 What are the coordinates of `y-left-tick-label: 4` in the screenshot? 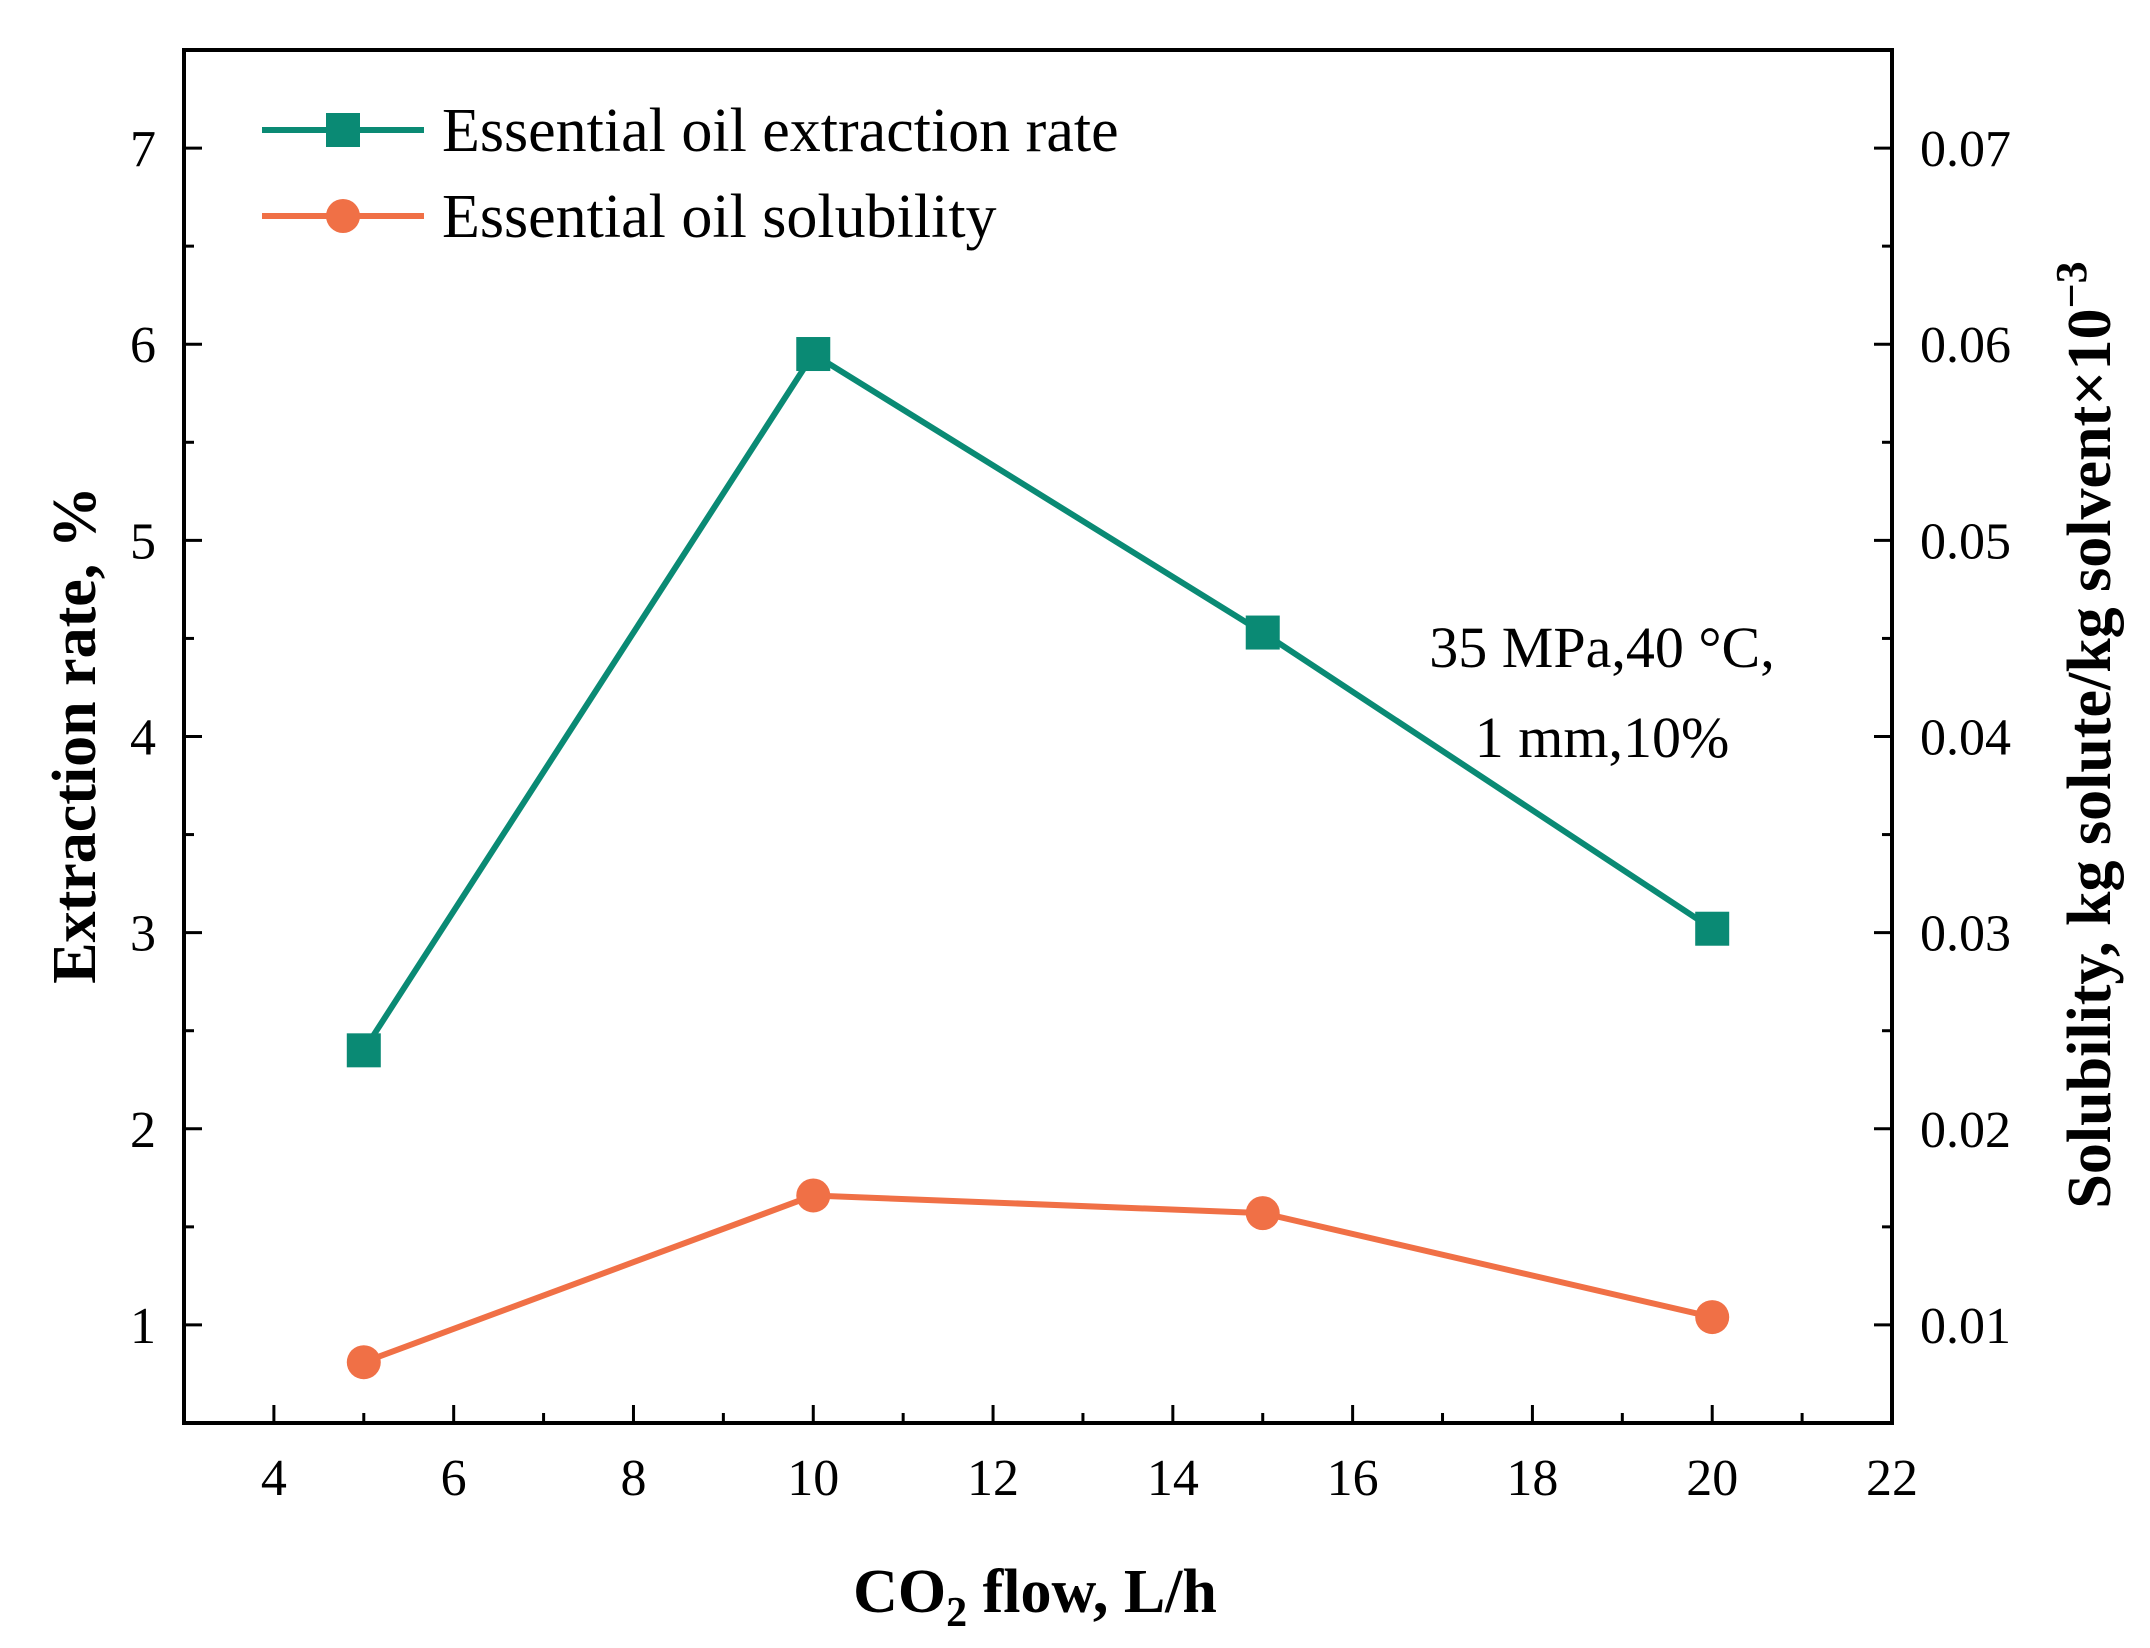 It's located at (143, 738).